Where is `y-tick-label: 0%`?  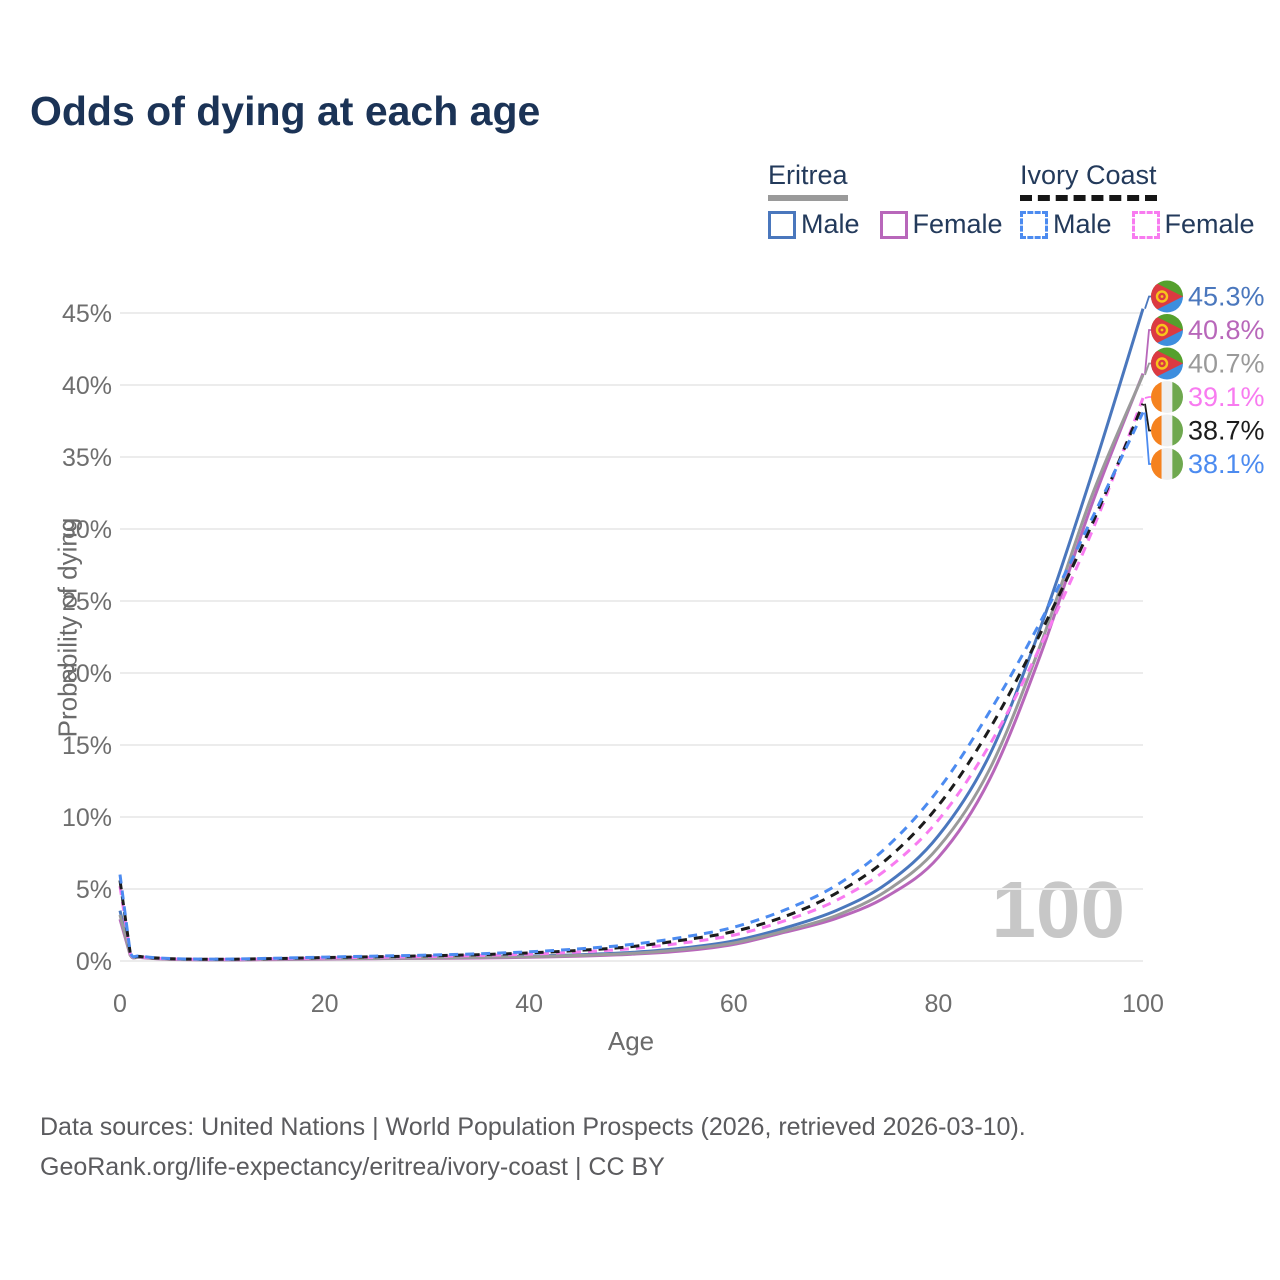 y-tick-label: 0% is located at coordinates (94, 962).